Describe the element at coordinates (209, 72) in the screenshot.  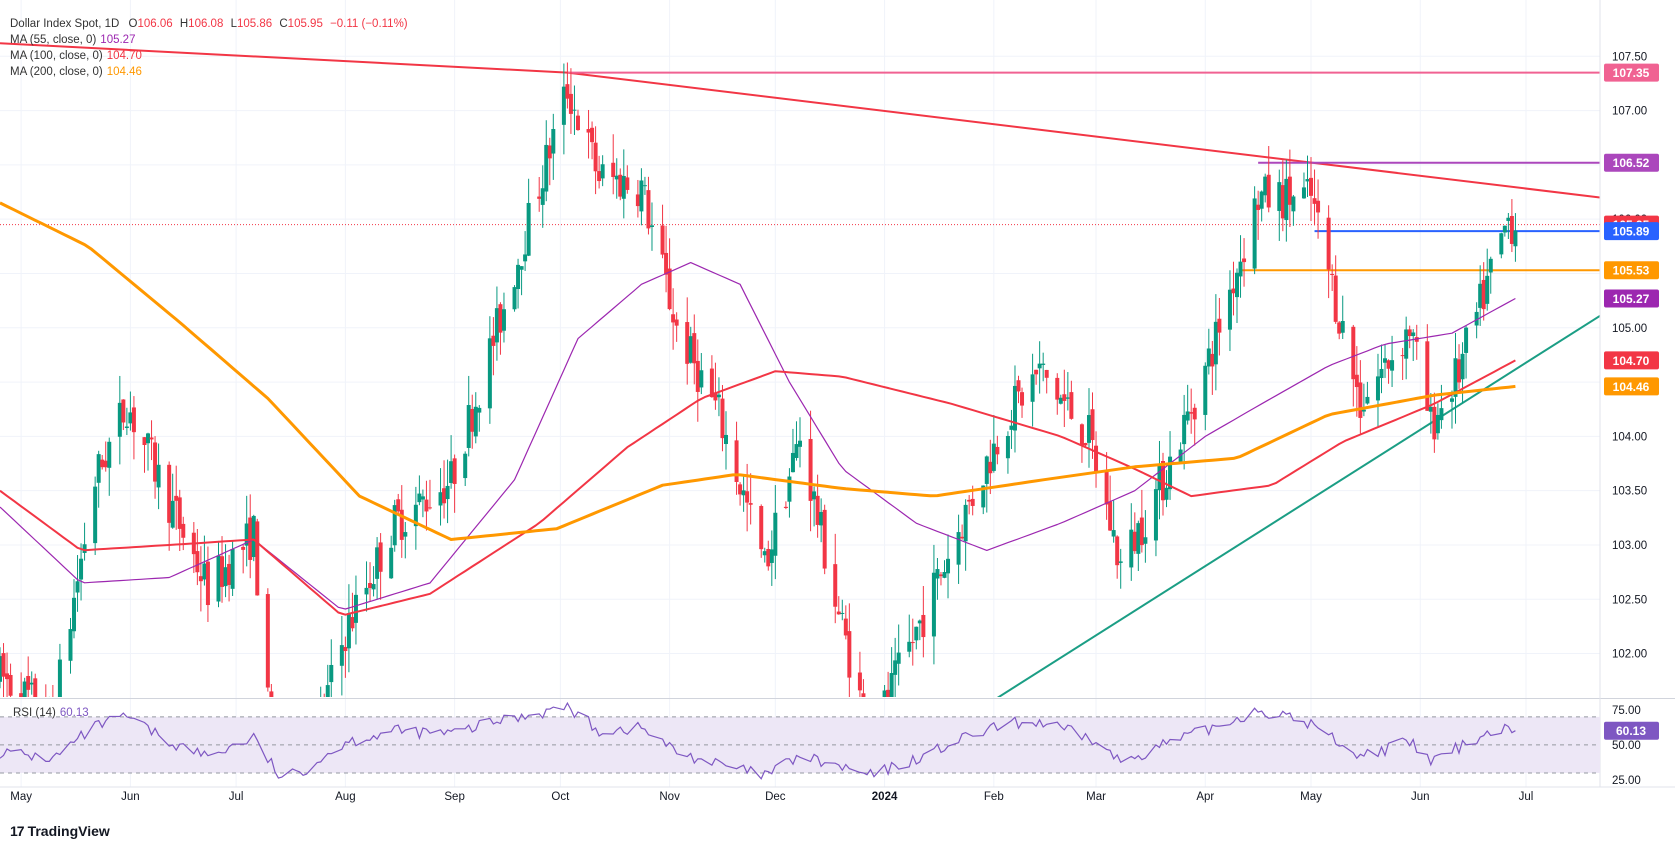
I see `legend-ma200: MA (200, close, 0) 104.46` at that location.